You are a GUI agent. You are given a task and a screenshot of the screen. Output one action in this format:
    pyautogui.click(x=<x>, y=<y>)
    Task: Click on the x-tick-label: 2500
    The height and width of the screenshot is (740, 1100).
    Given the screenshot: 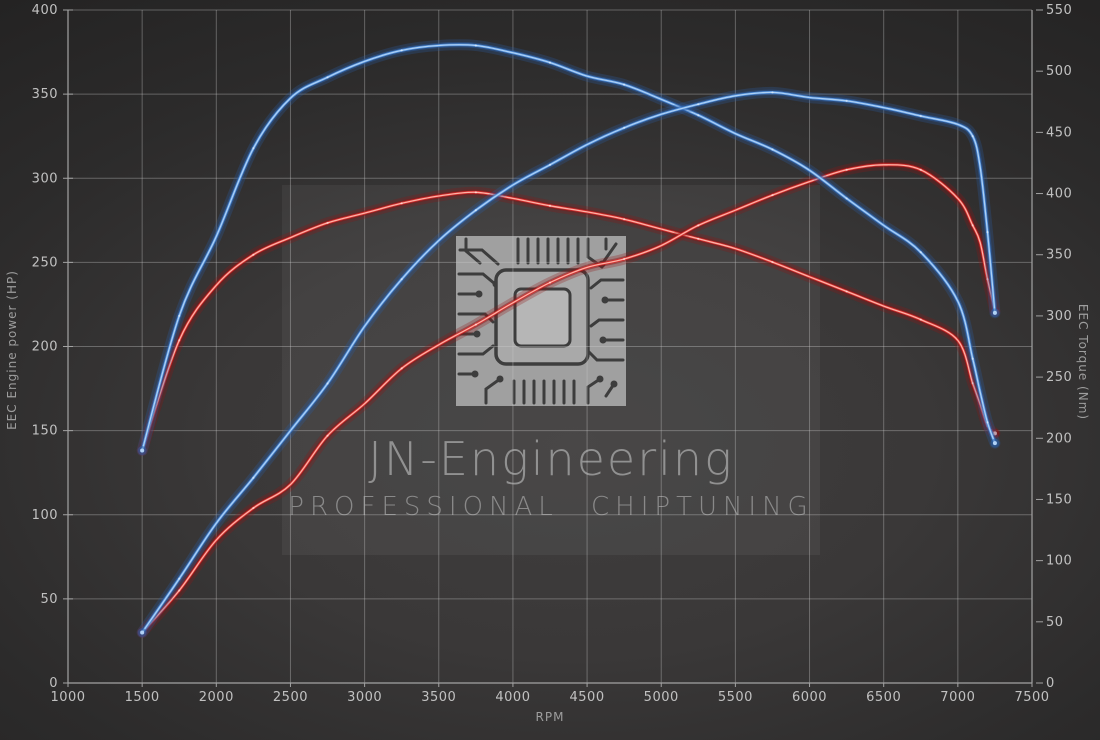 What is the action you would take?
    pyautogui.click(x=290, y=697)
    